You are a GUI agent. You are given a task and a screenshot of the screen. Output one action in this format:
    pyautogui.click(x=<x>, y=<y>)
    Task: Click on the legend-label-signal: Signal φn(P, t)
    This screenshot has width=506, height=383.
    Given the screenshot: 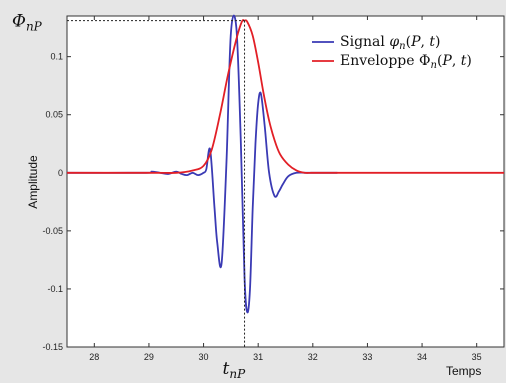 What is the action you would take?
    pyautogui.click(x=390, y=43)
    